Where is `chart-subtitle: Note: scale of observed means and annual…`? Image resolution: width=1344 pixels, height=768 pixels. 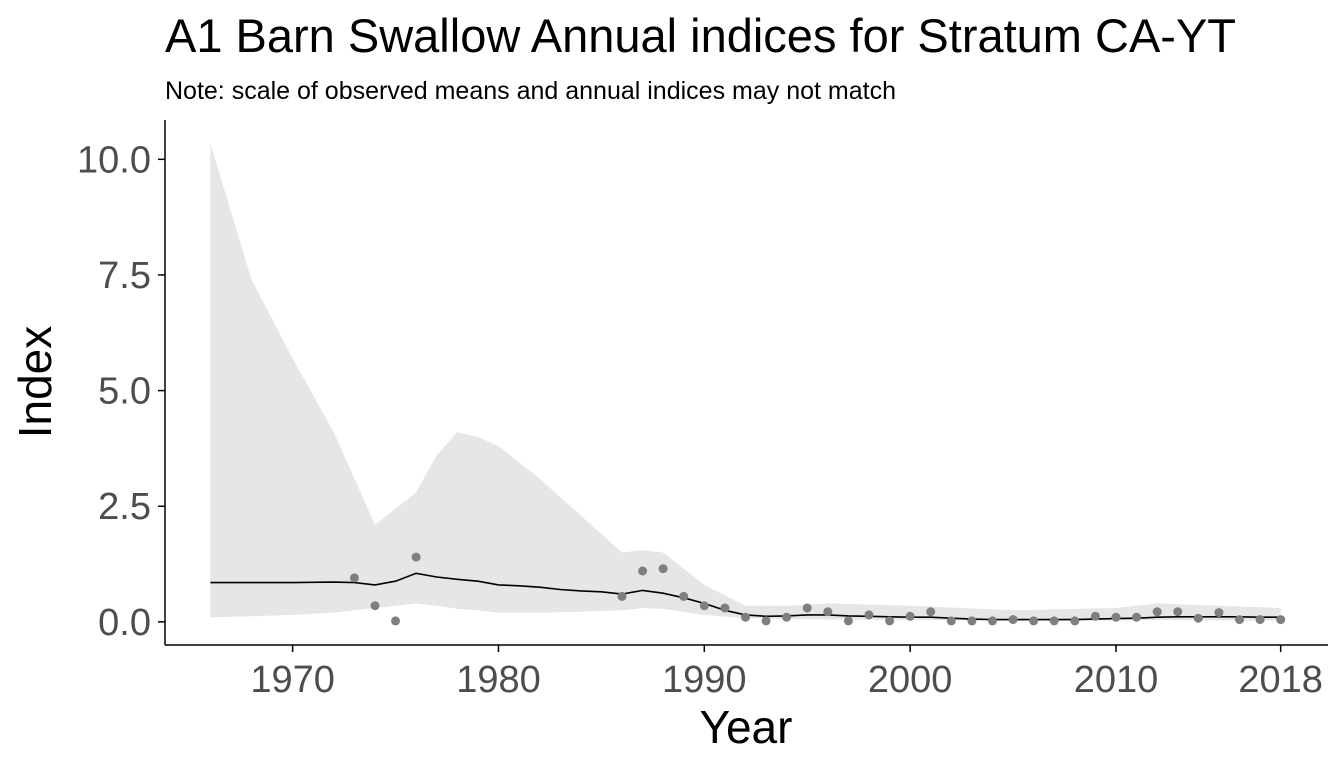 chart-subtitle: Note: scale of observed means and annual… is located at coordinates (530, 91).